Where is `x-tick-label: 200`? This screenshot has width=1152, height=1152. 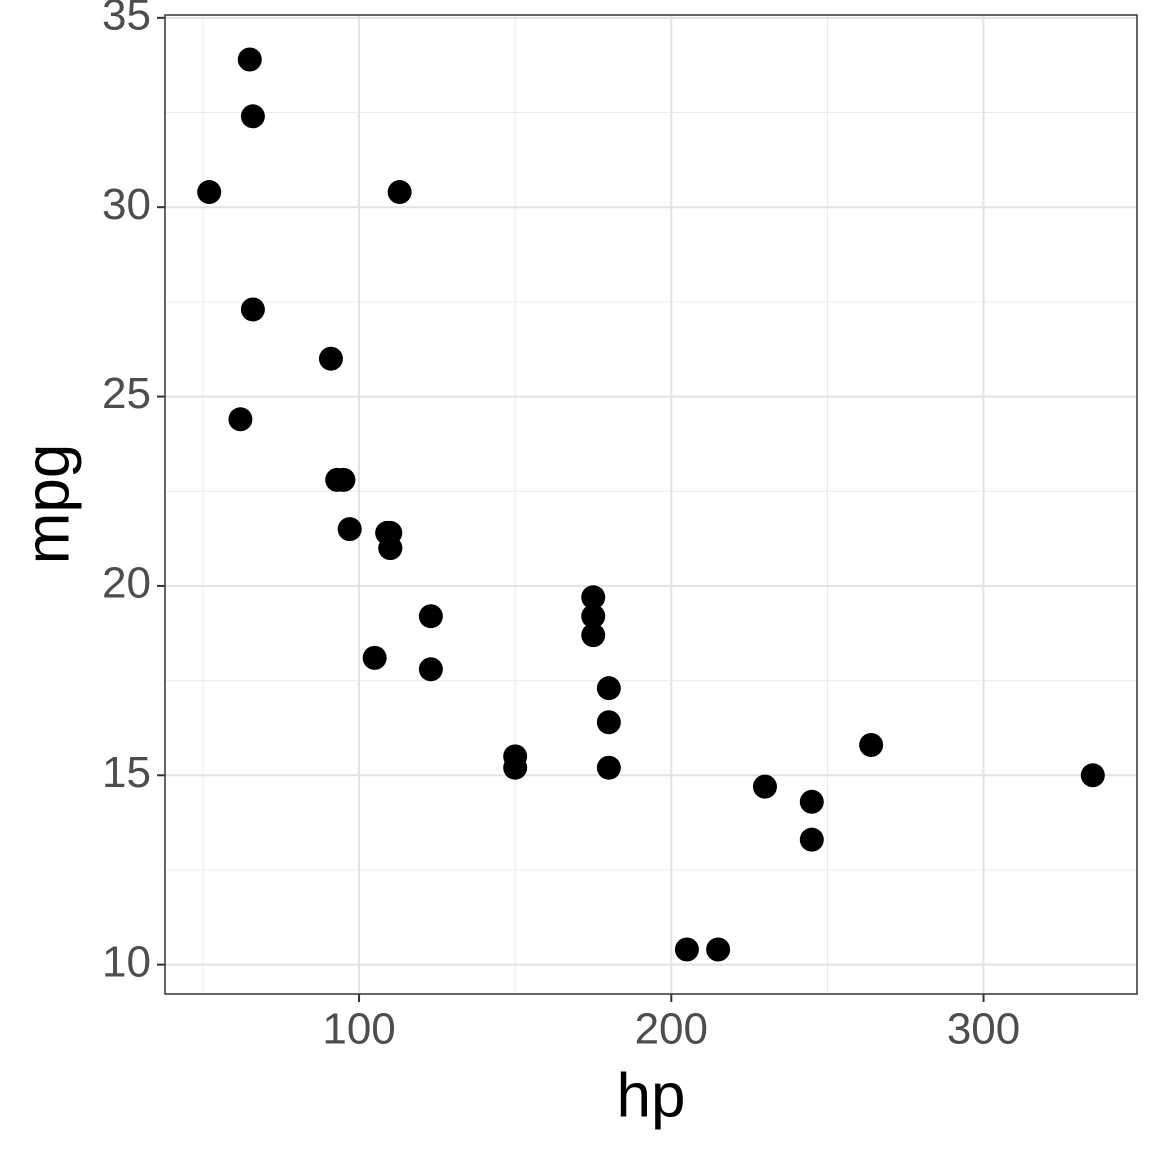 x-tick-label: 200 is located at coordinates (671, 1029).